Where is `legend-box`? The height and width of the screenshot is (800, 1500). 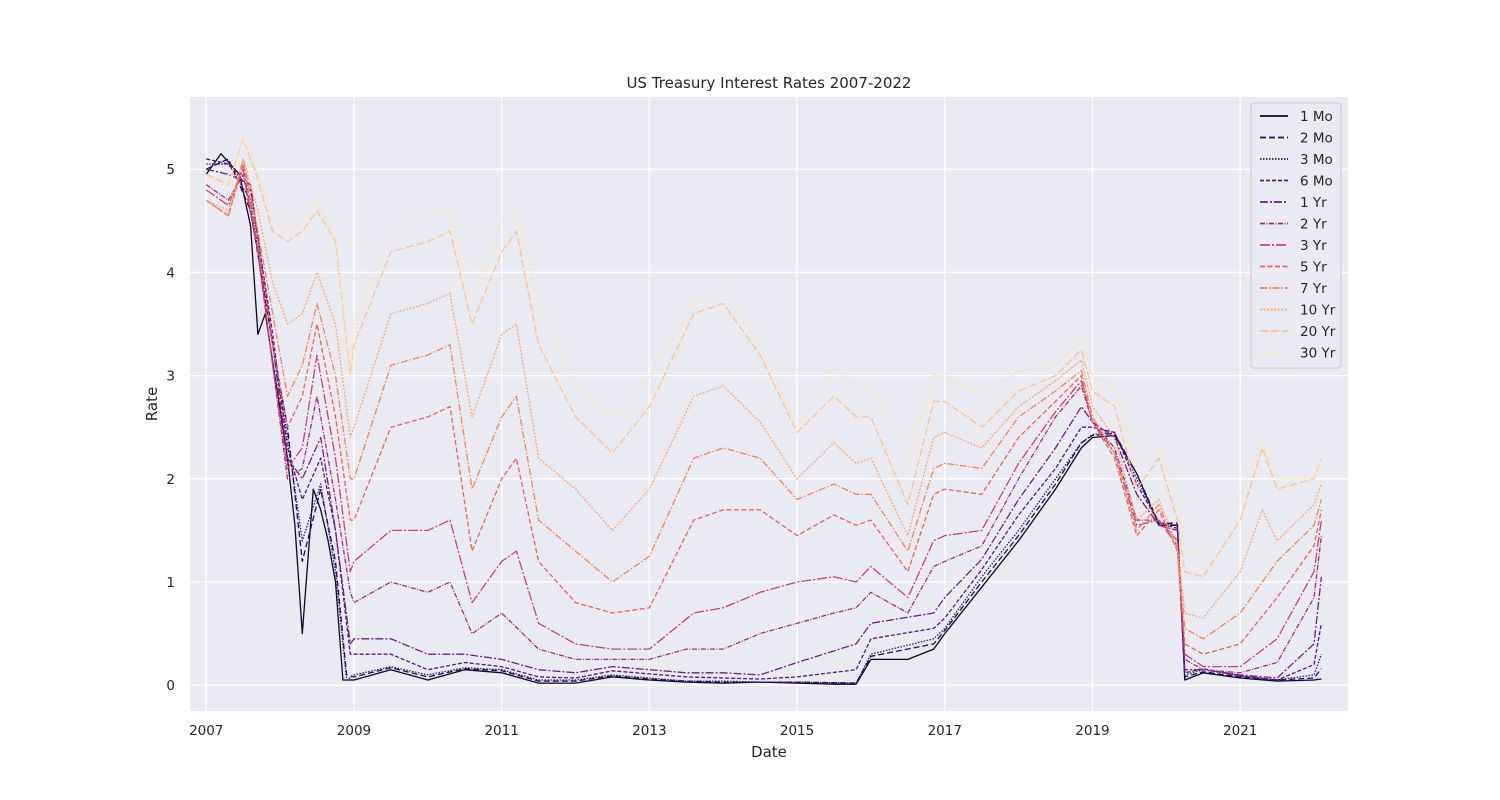 legend-box is located at coordinates (1296, 235).